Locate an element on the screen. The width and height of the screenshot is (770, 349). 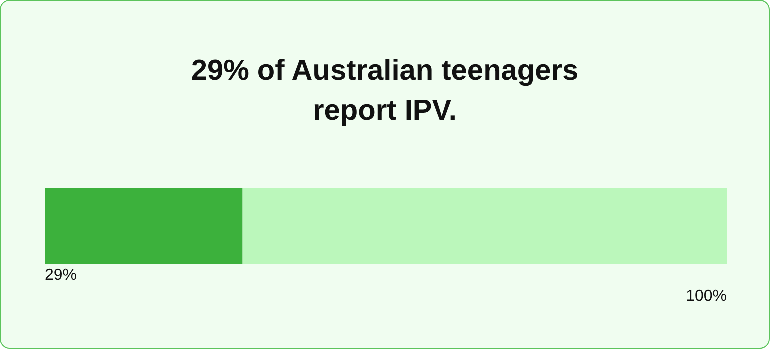
total-label: 100% is located at coordinates (706, 296).